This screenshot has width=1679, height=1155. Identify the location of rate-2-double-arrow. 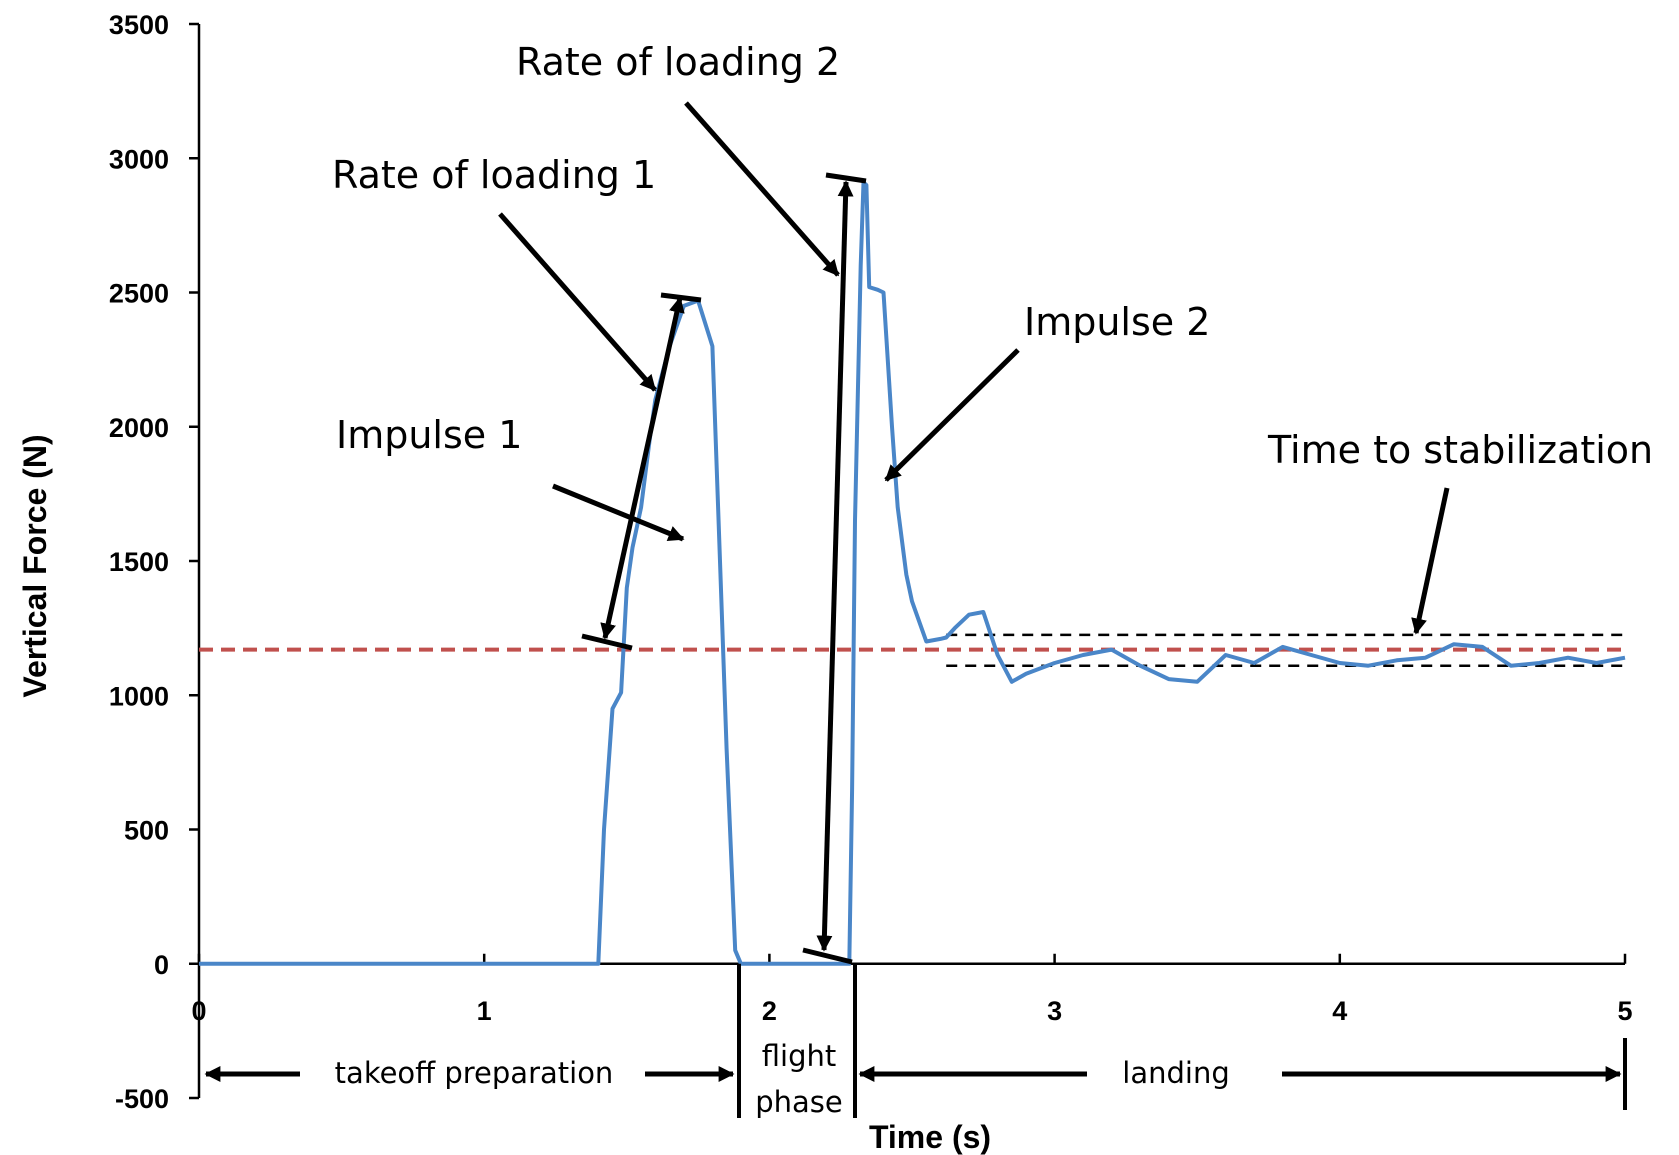
(835, 566).